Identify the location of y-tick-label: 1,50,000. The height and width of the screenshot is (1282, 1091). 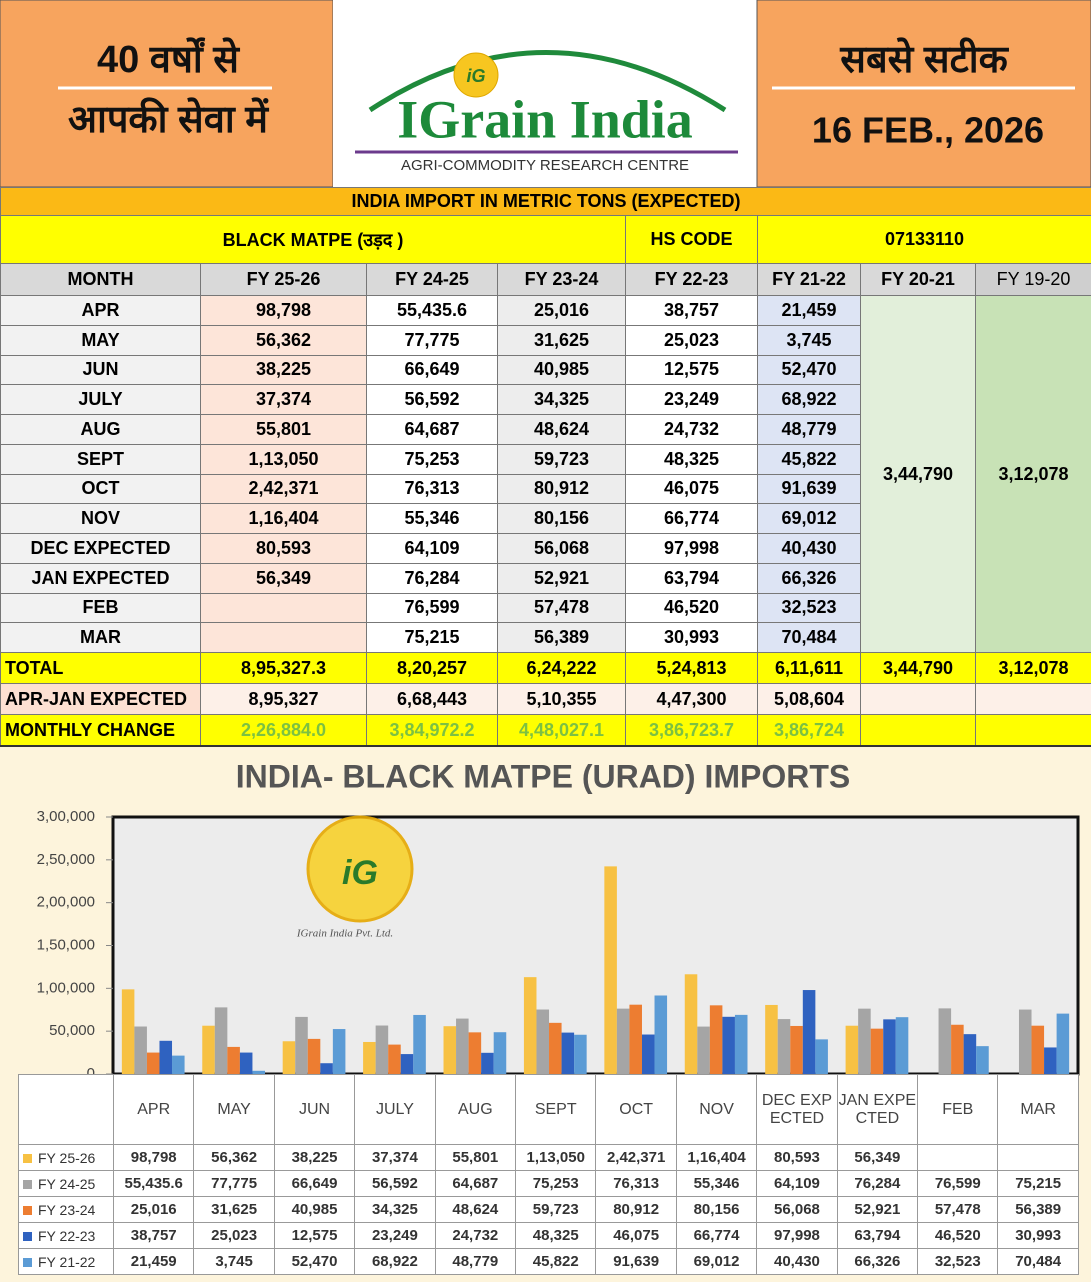
(66, 944).